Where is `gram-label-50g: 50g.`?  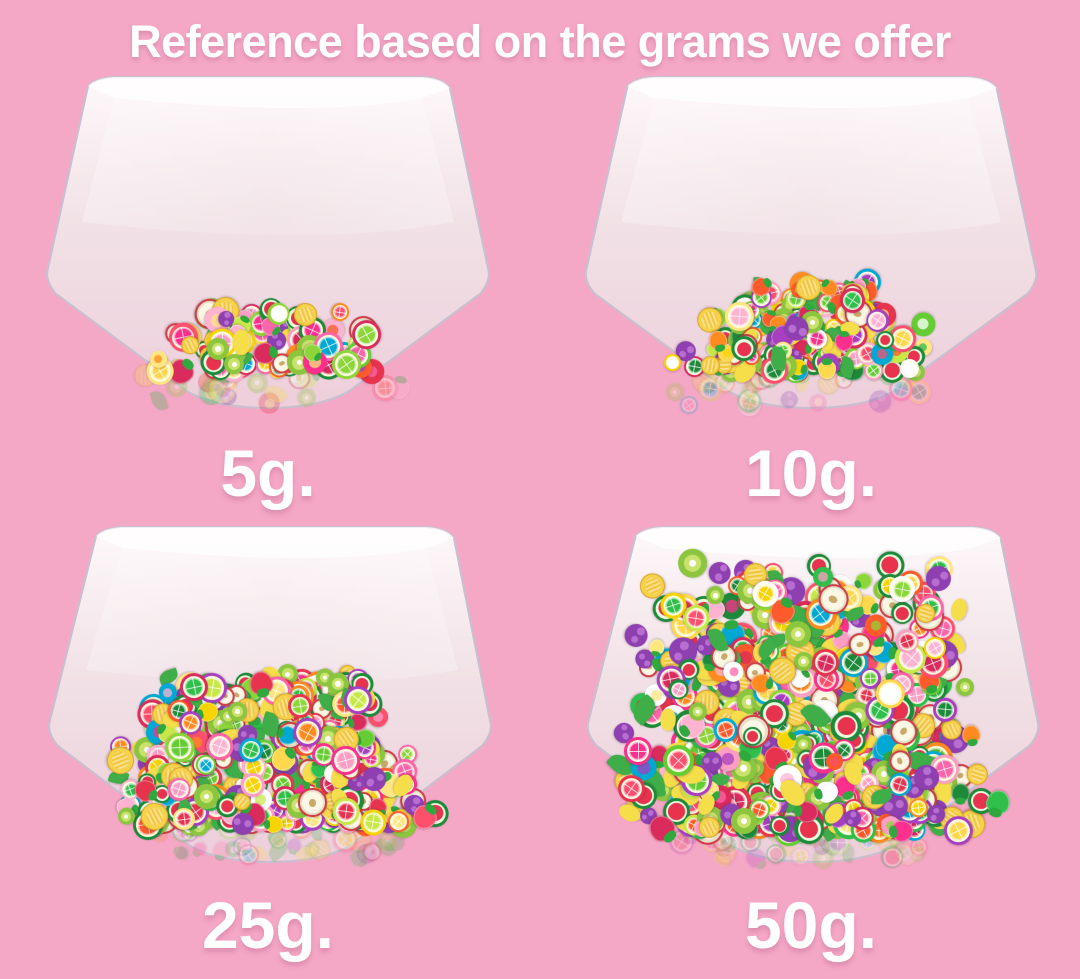 gram-label-50g: 50g. is located at coordinates (811, 925).